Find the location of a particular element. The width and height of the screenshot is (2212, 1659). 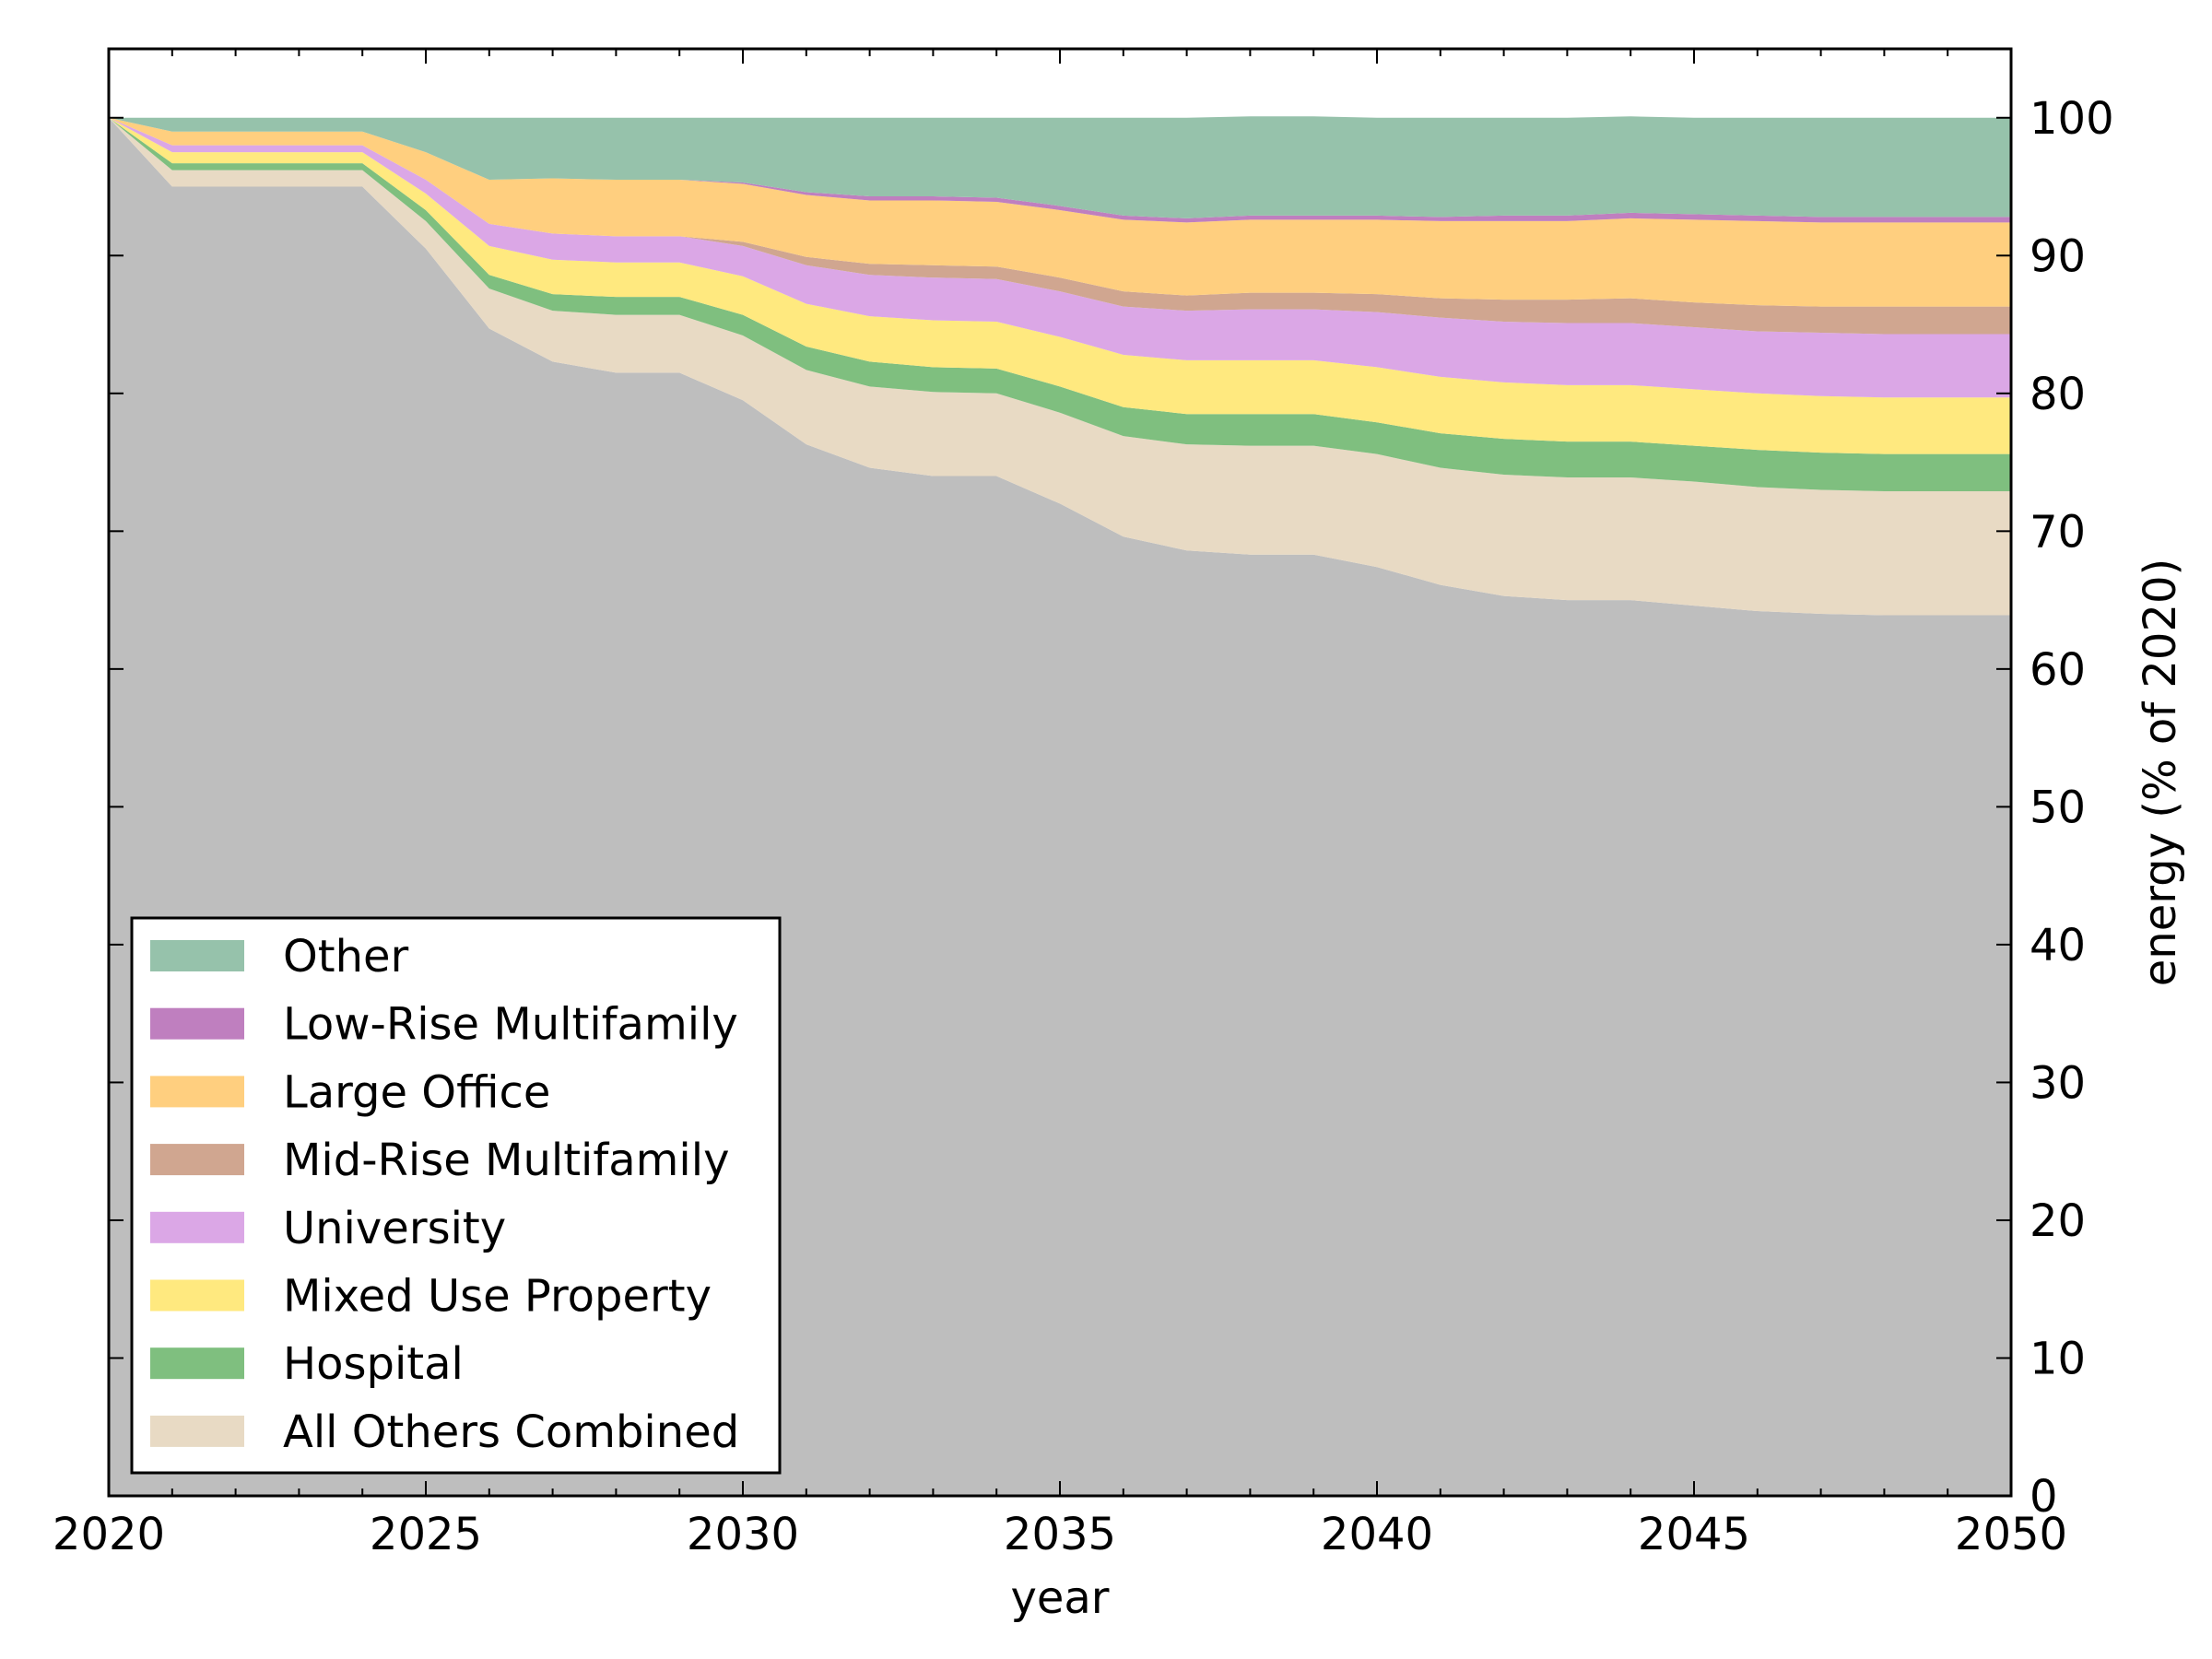

y-tick-label: 0 is located at coordinates (2044, 1497).